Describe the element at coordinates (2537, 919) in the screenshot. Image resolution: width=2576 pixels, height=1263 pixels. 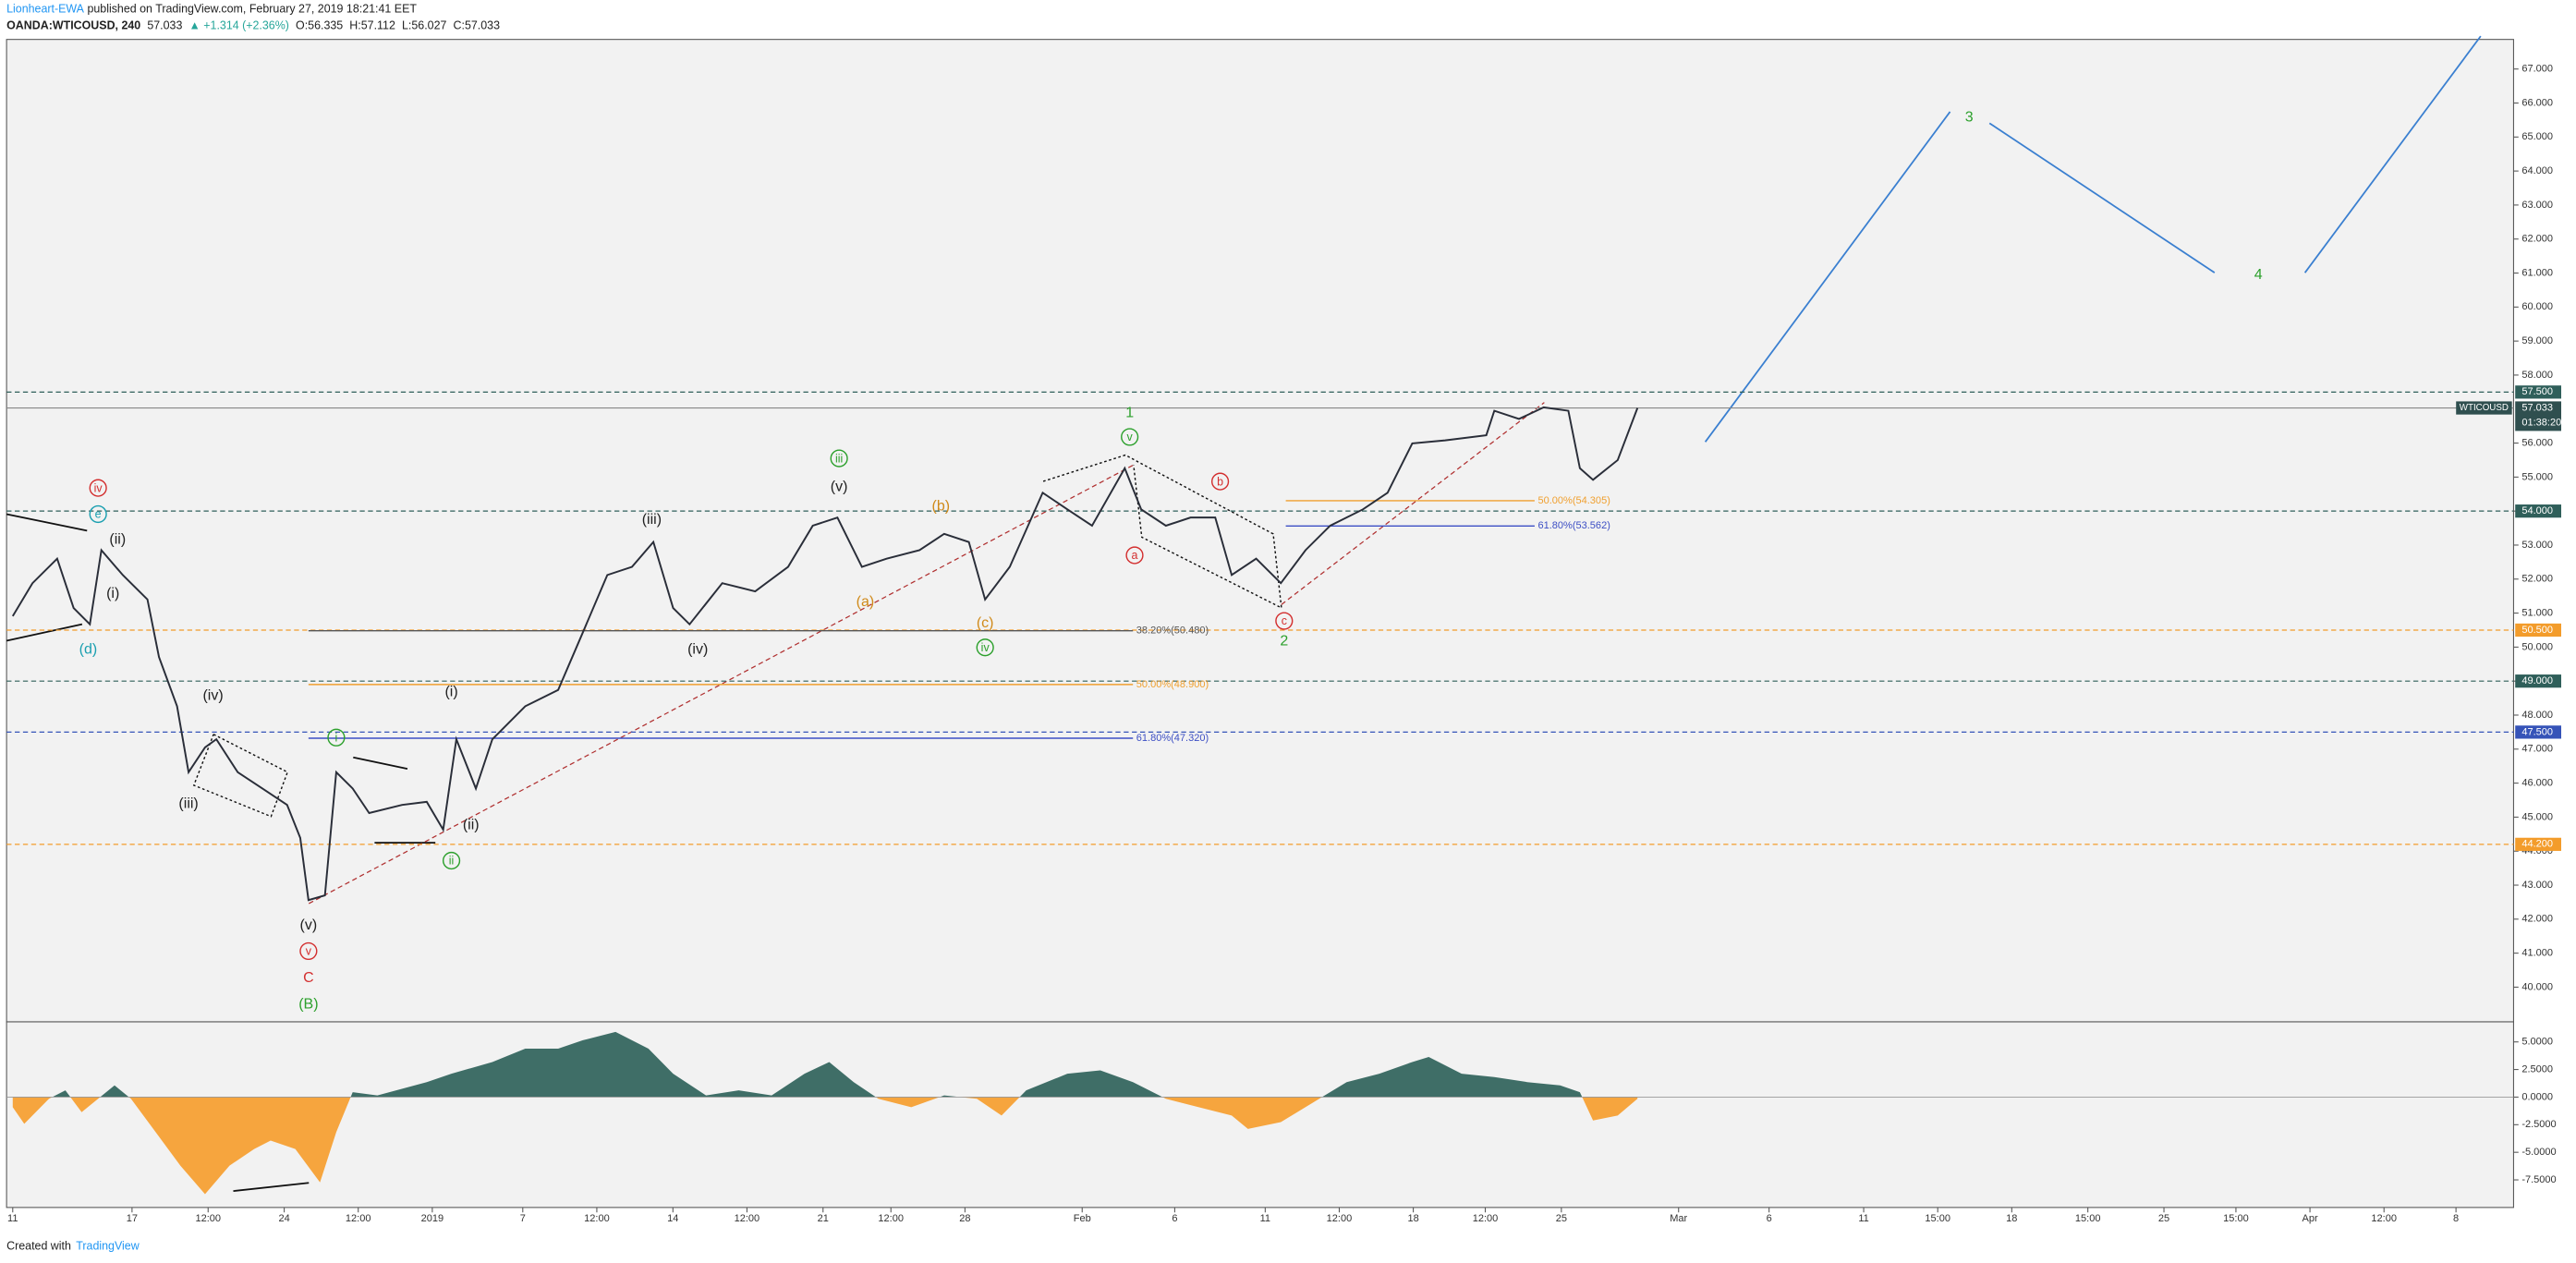
I see `y-tick-label: 42.000` at that location.